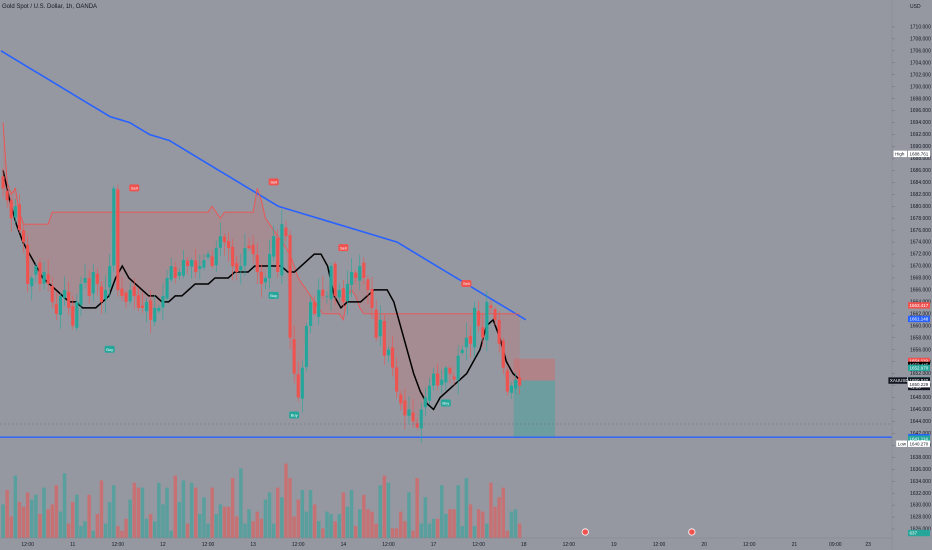  I want to click on price-tick-label: 1680.000, so click(920, 207).